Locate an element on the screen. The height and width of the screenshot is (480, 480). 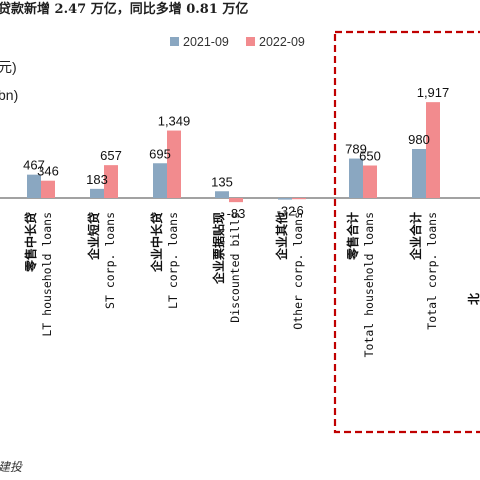
value-label-2021-09-6: 980 is located at coordinates (419, 139).